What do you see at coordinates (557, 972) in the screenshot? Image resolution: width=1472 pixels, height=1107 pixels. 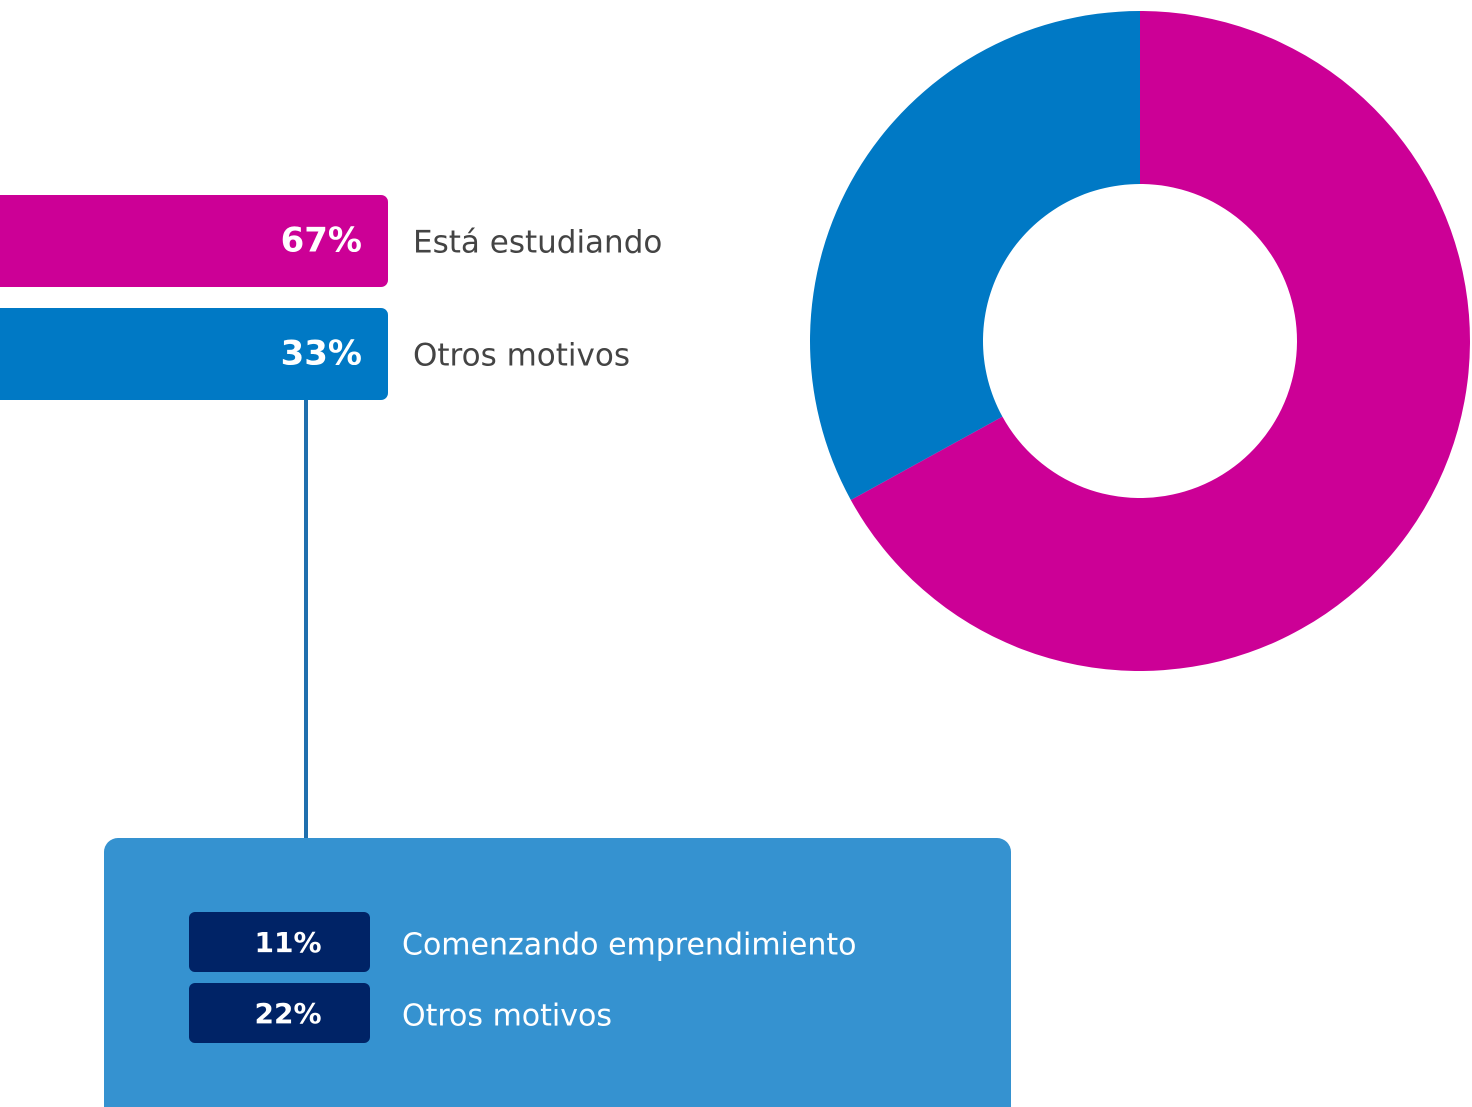 I see `breakdown-panel` at bounding box center [557, 972].